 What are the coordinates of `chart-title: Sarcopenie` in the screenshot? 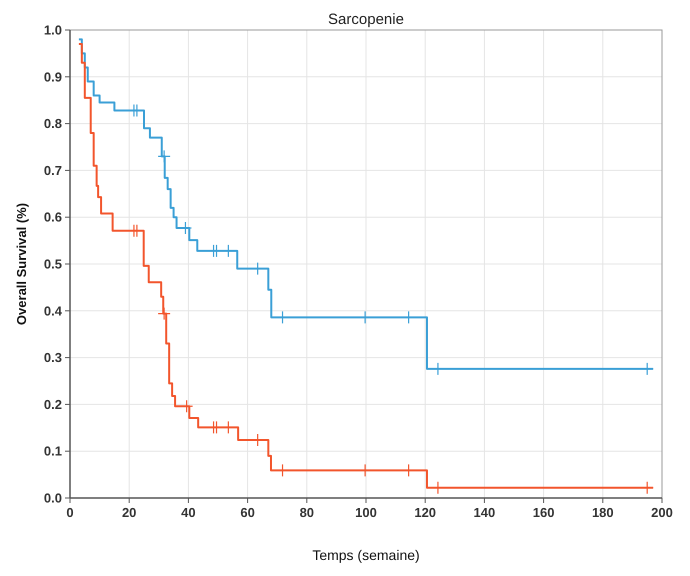 It's located at (366, 19).